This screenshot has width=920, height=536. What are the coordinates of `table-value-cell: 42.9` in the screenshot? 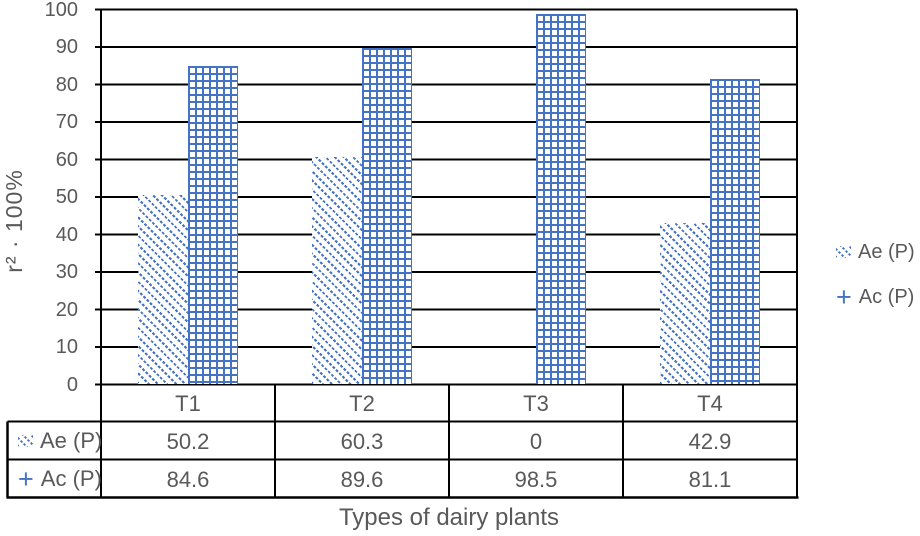 It's located at (710, 441).